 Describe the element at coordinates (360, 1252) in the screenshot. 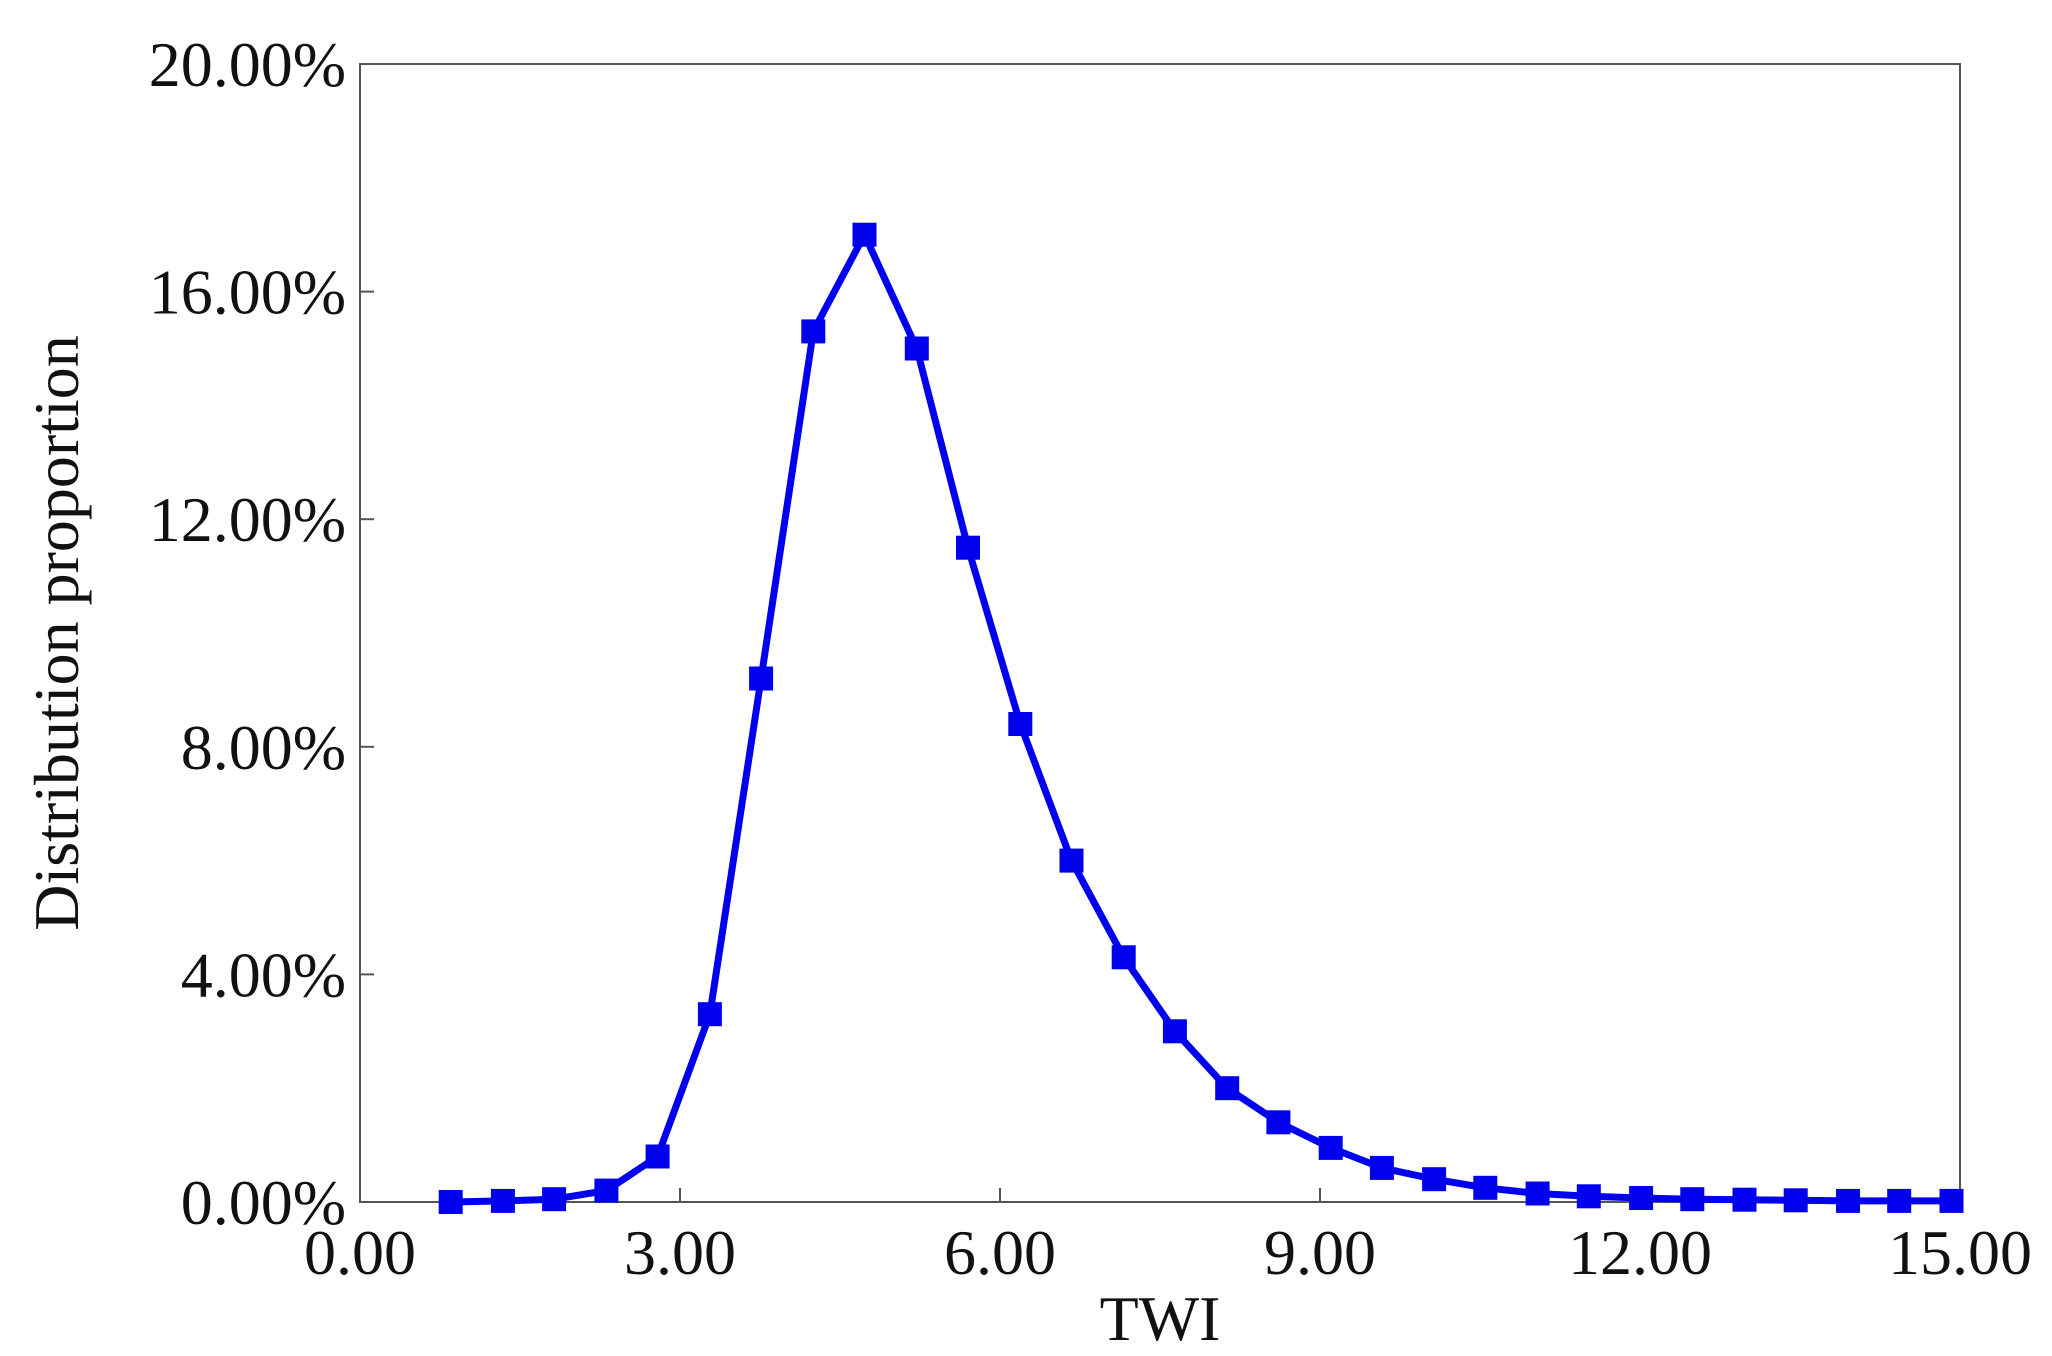

I see `x-tick-label: 0.00` at that location.